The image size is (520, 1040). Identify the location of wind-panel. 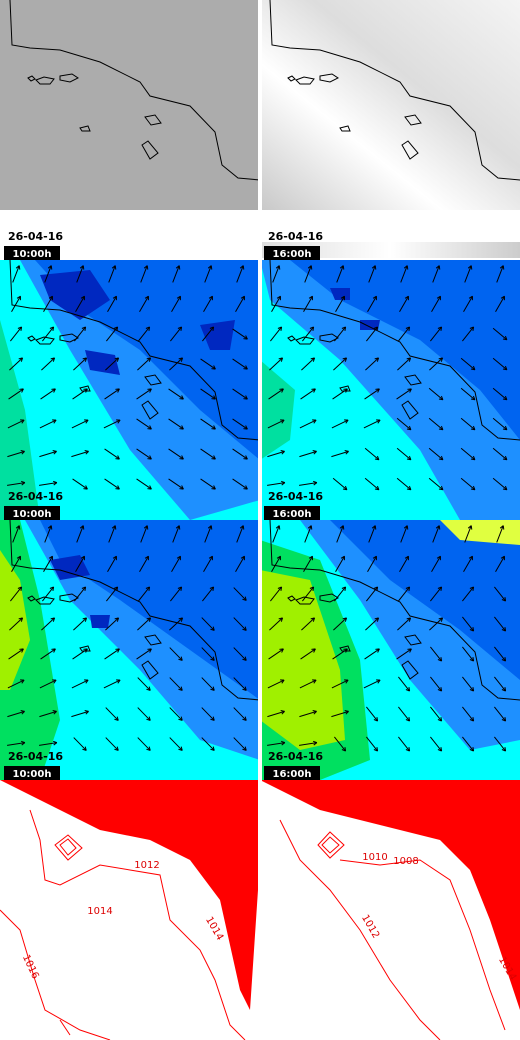
(130, 389).